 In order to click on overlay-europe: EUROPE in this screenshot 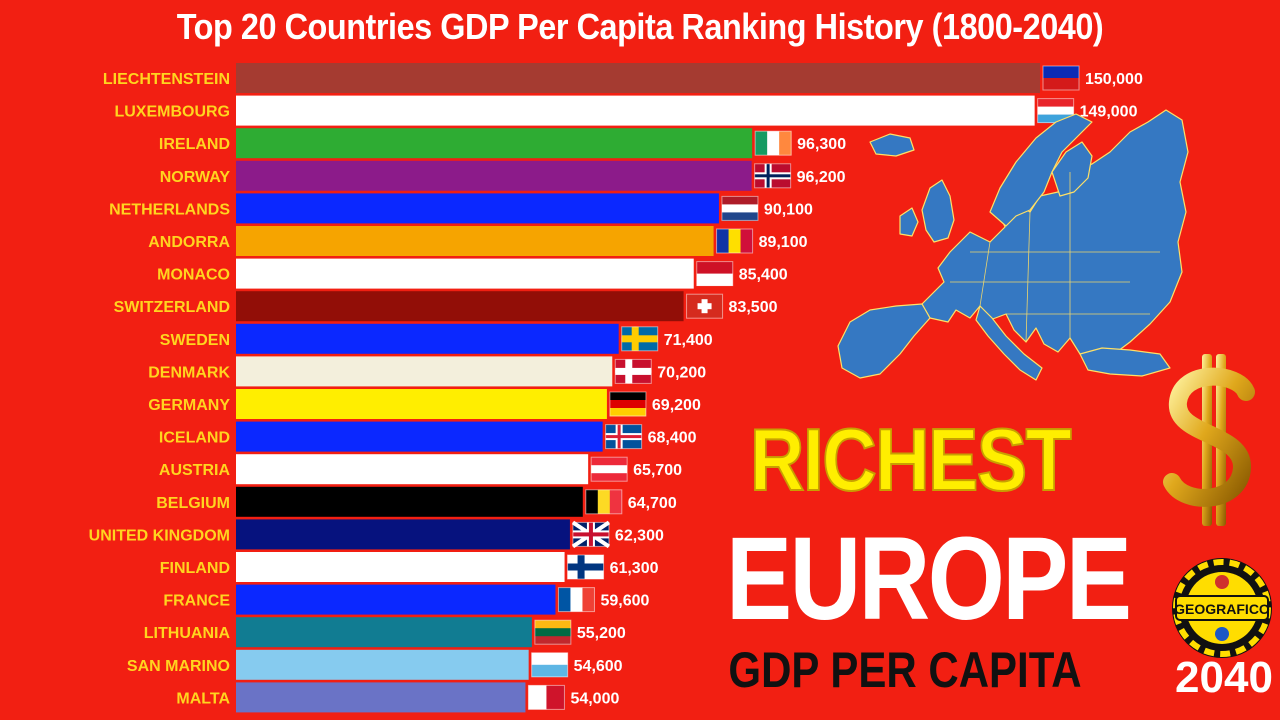, I will do `click(929, 579)`.